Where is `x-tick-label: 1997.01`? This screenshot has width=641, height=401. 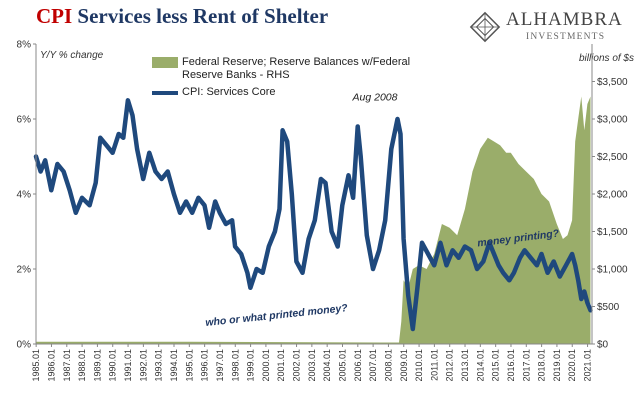
x-tick-label: 1997.01 is located at coordinates (220, 365).